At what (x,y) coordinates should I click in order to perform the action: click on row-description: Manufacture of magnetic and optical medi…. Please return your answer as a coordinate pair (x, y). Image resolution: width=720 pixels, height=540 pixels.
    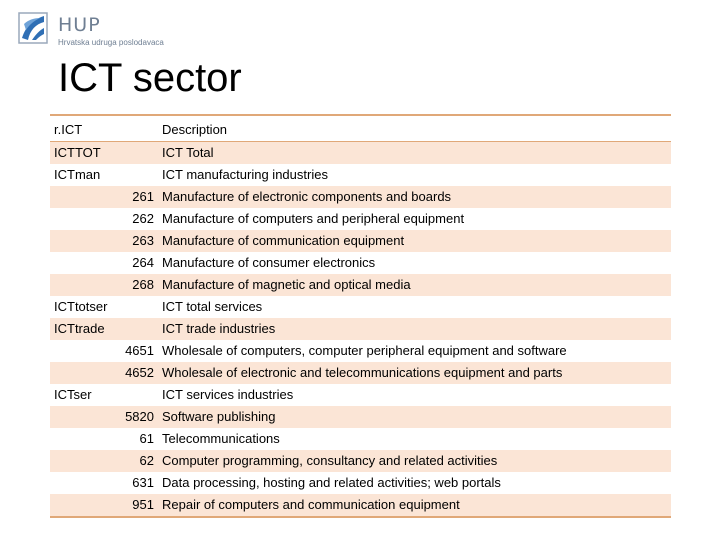
    Looking at the image, I should click on (286, 284).